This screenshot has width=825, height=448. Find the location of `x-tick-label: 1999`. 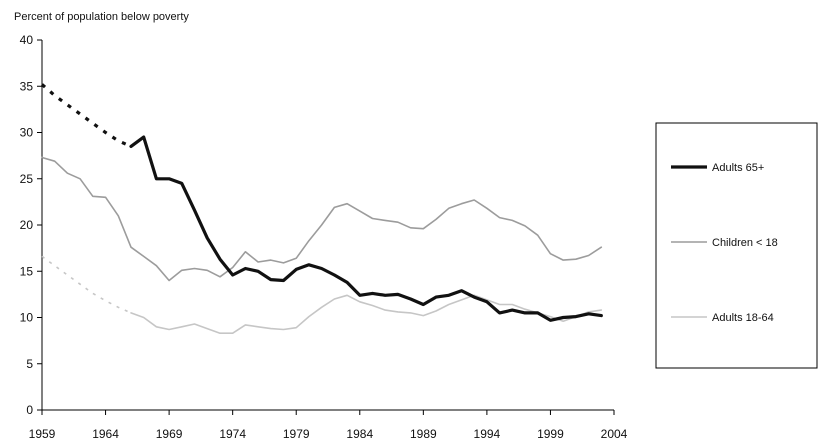

x-tick-label: 1999 is located at coordinates (550, 434).